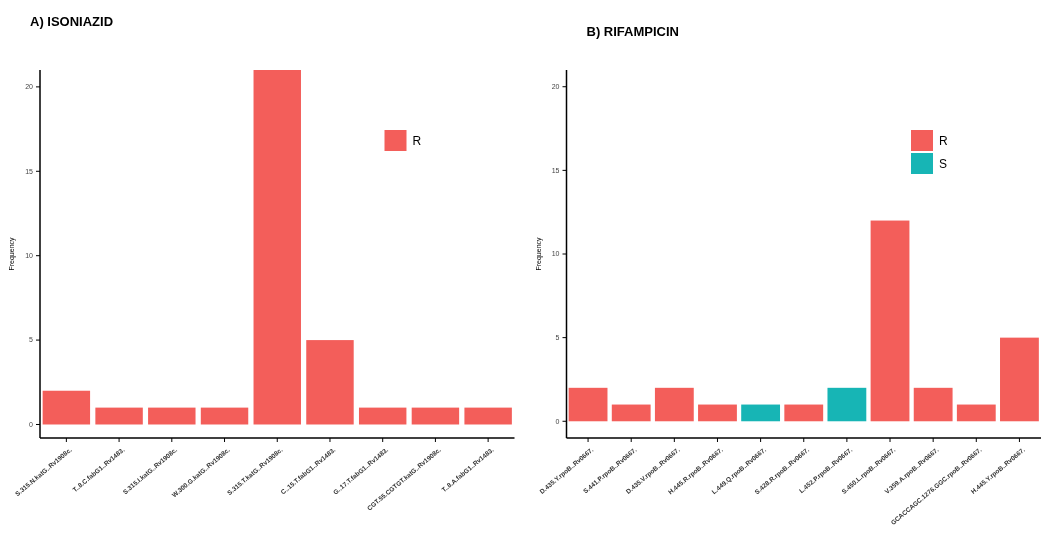 The height and width of the screenshot is (543, 1053). I want to click on legend-label: S, so click(943, 164).